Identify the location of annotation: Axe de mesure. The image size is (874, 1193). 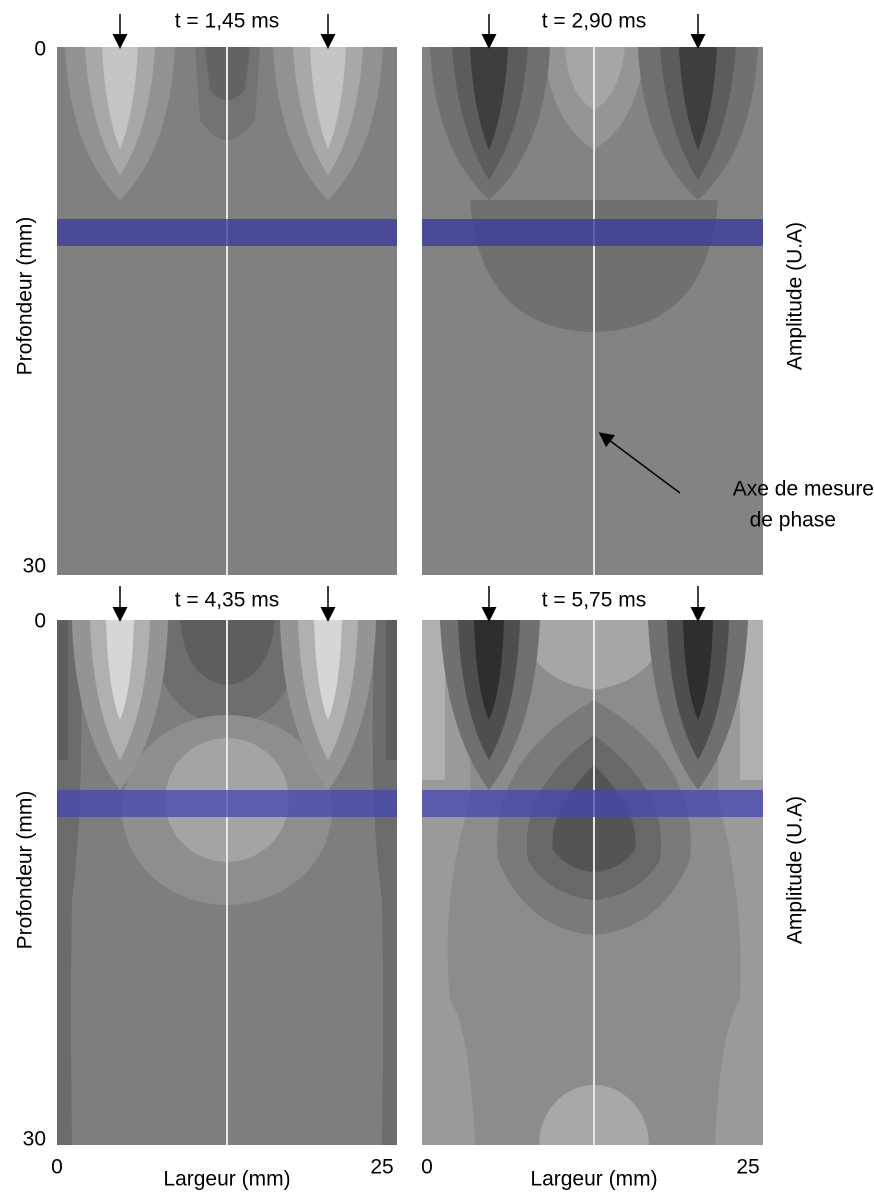
(803, 489).